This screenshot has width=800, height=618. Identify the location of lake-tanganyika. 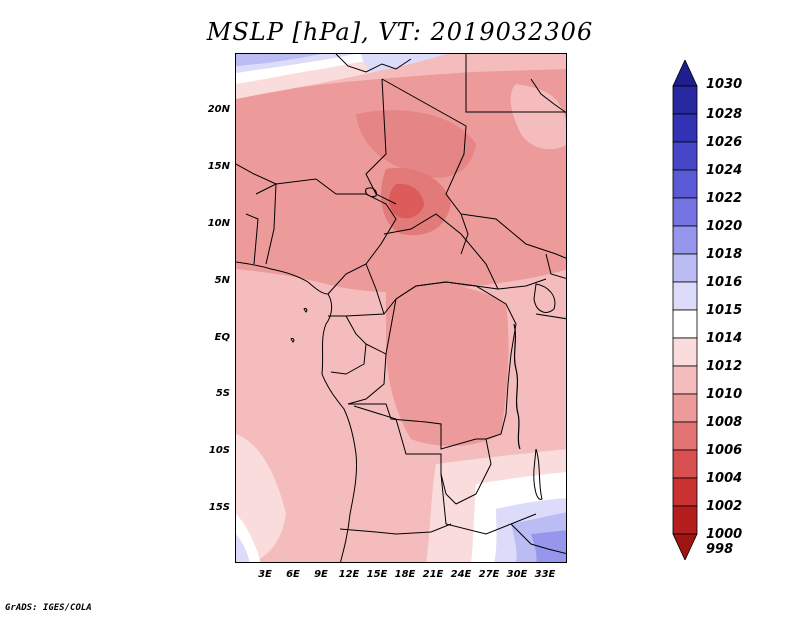
(517, 386).